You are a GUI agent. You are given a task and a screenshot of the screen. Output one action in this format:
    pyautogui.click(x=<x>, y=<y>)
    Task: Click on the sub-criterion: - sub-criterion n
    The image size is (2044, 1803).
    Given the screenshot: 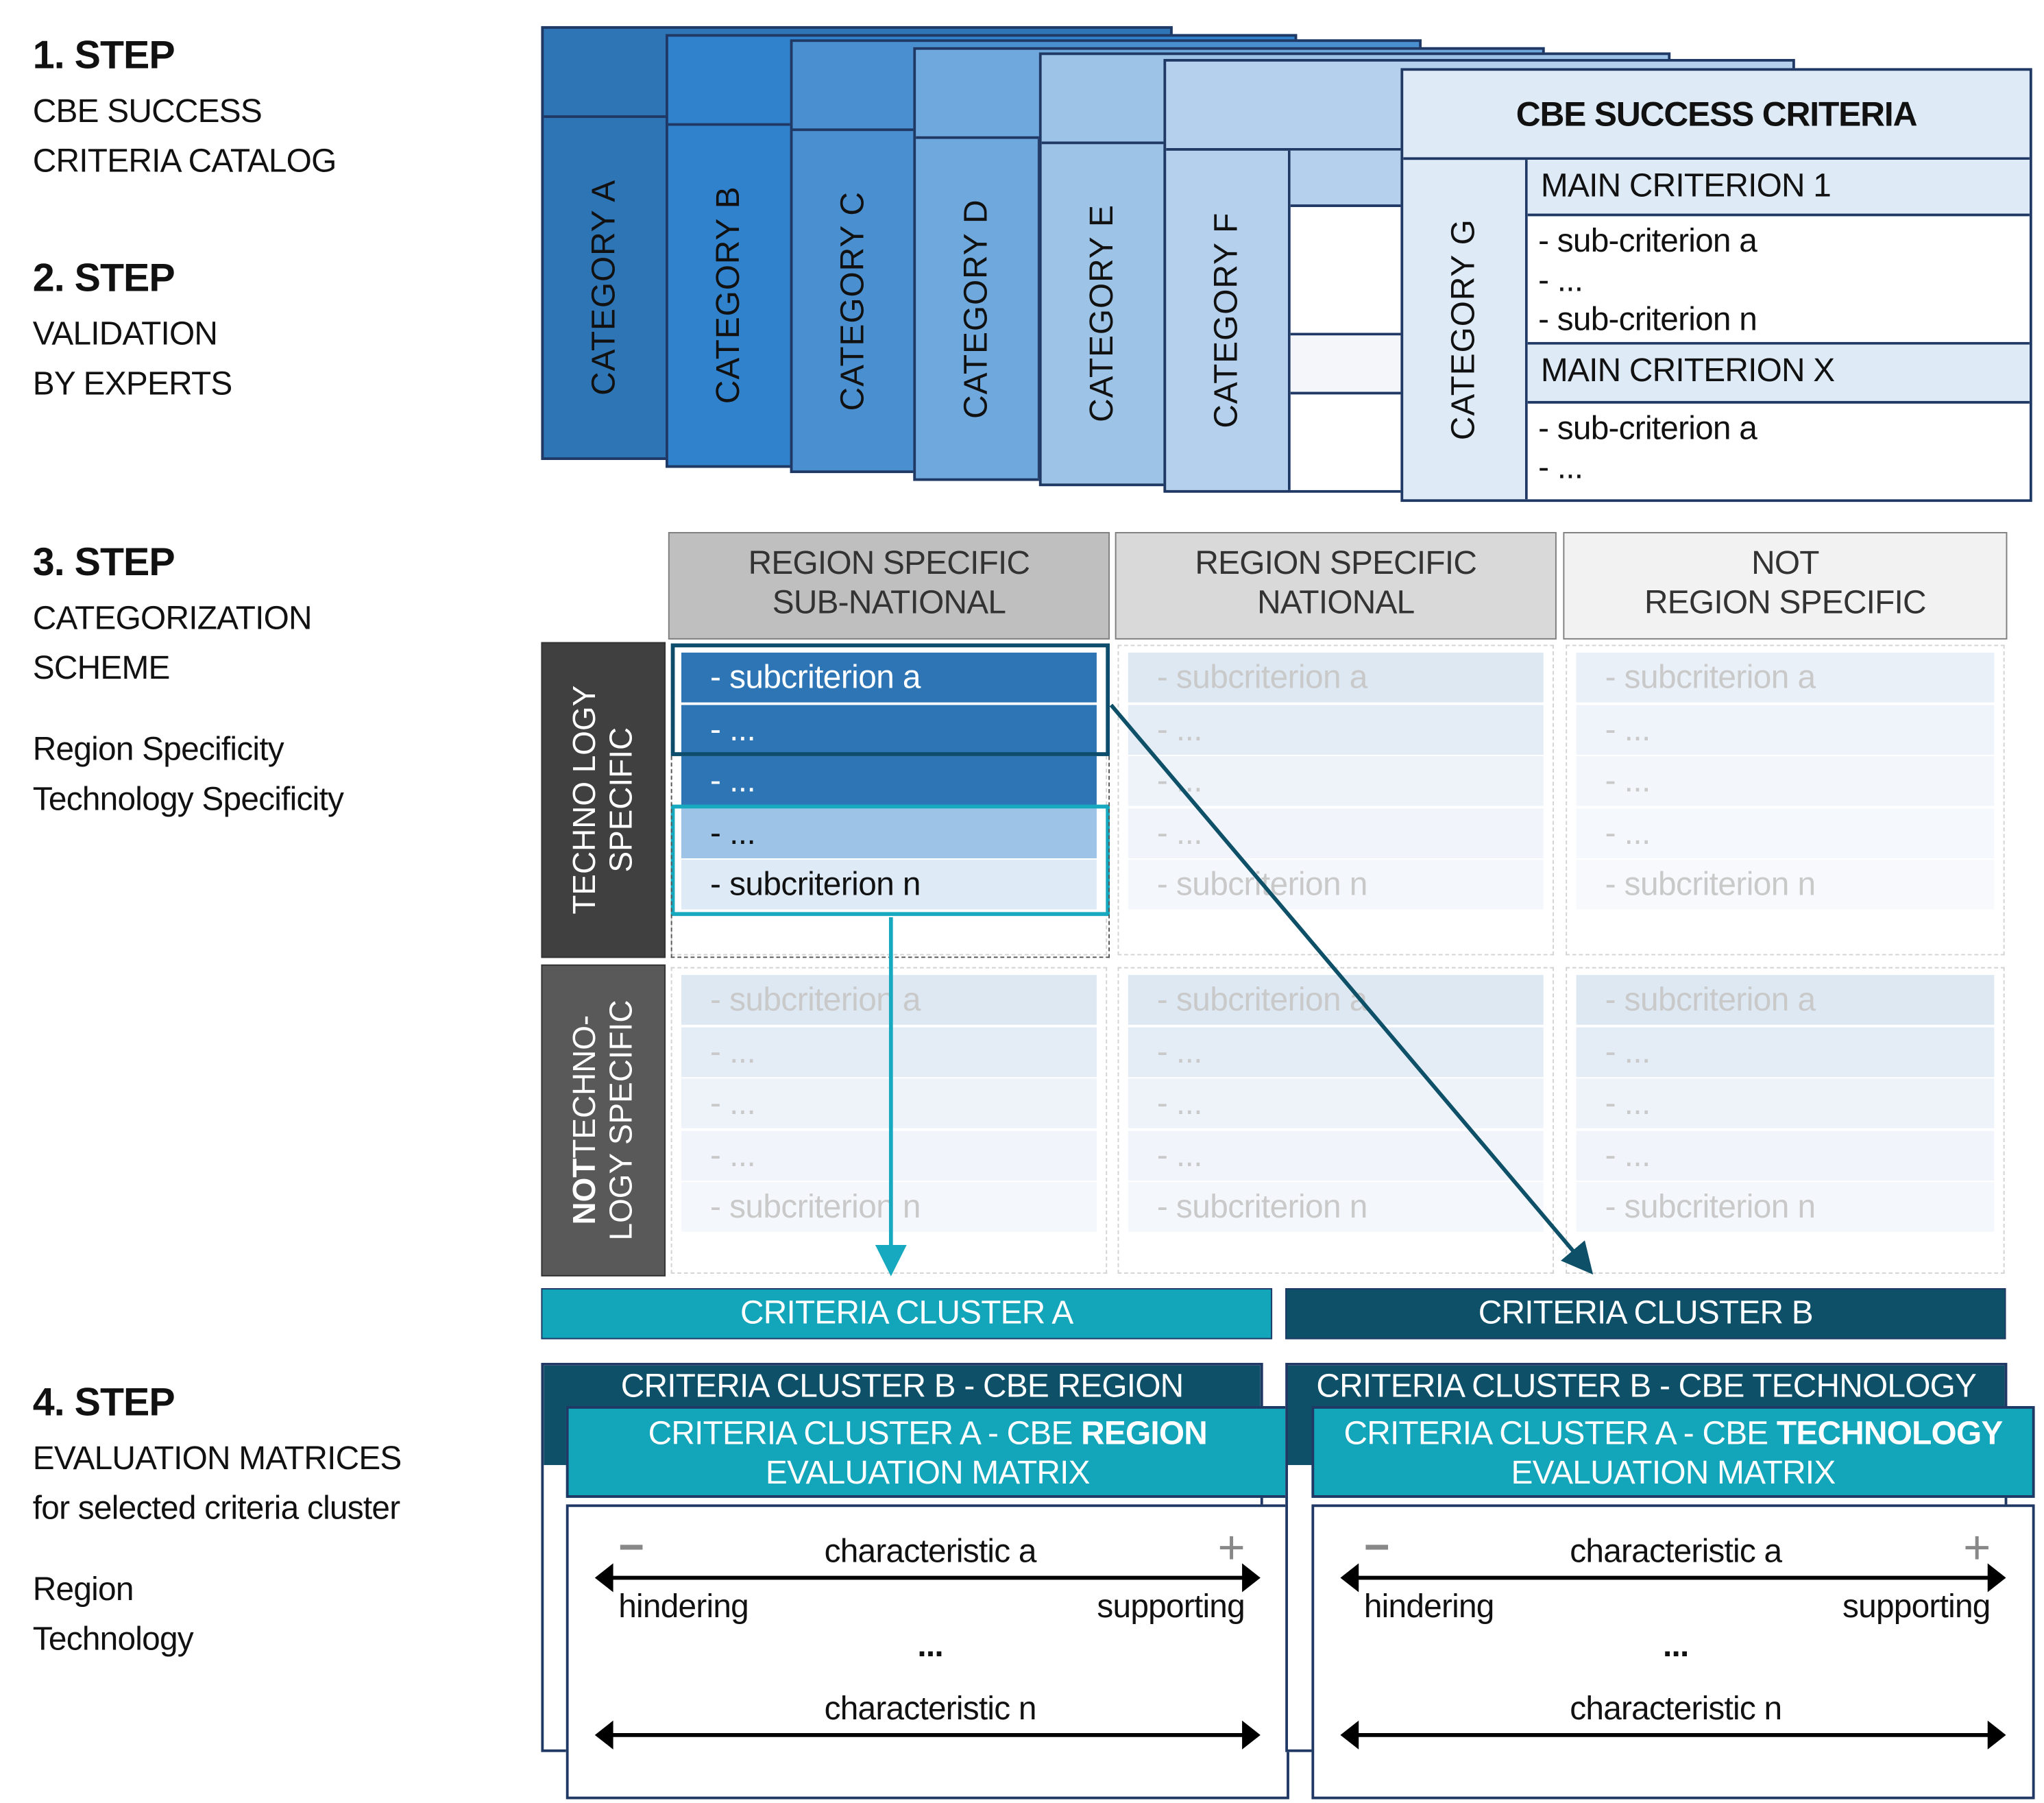 What is the action you would take?
    pyautogui.click(x=1648, y=320)
    